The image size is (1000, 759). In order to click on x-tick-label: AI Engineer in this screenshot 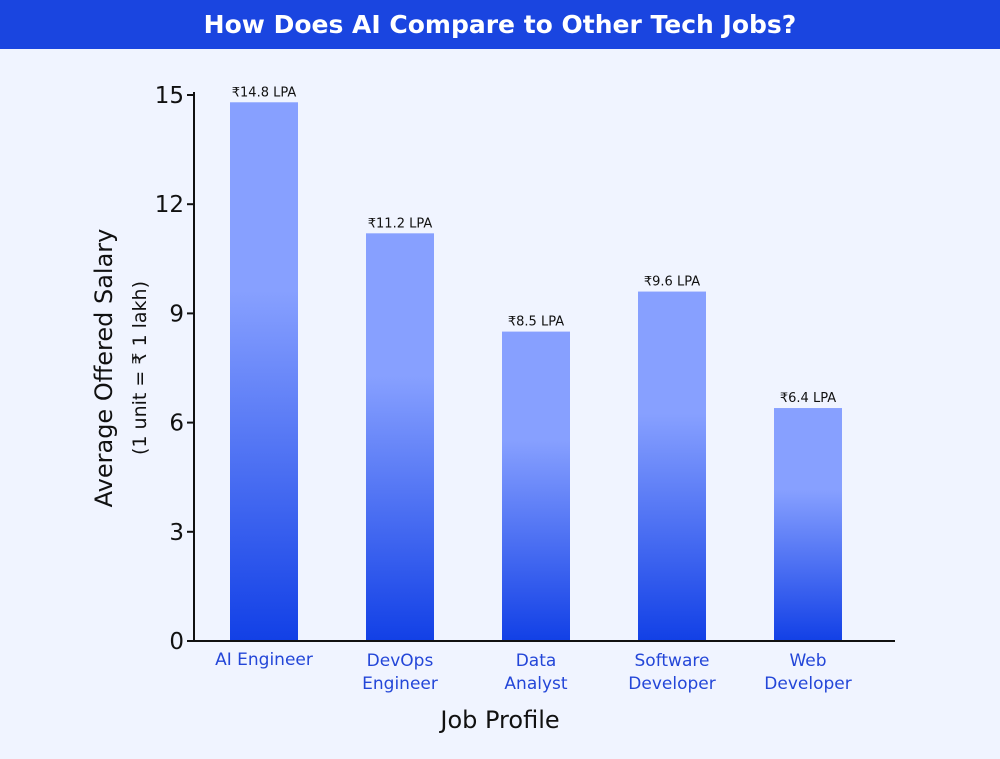, I will do `click(264, 660)`.